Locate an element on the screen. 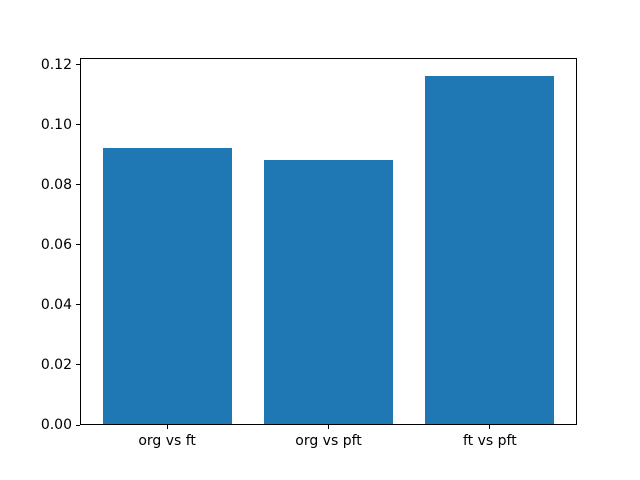 The width and height of the screenshot is (640, 480). bar-ft-vs-pft is located at coordinates (490, 249).